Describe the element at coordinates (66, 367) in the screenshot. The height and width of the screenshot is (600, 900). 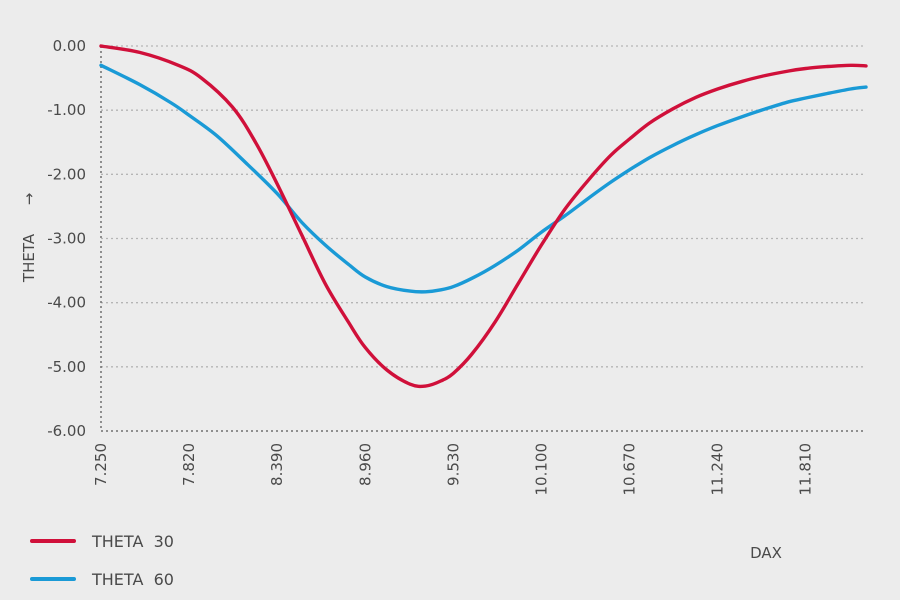
I see `y-tick-label: -5.00` at that location.